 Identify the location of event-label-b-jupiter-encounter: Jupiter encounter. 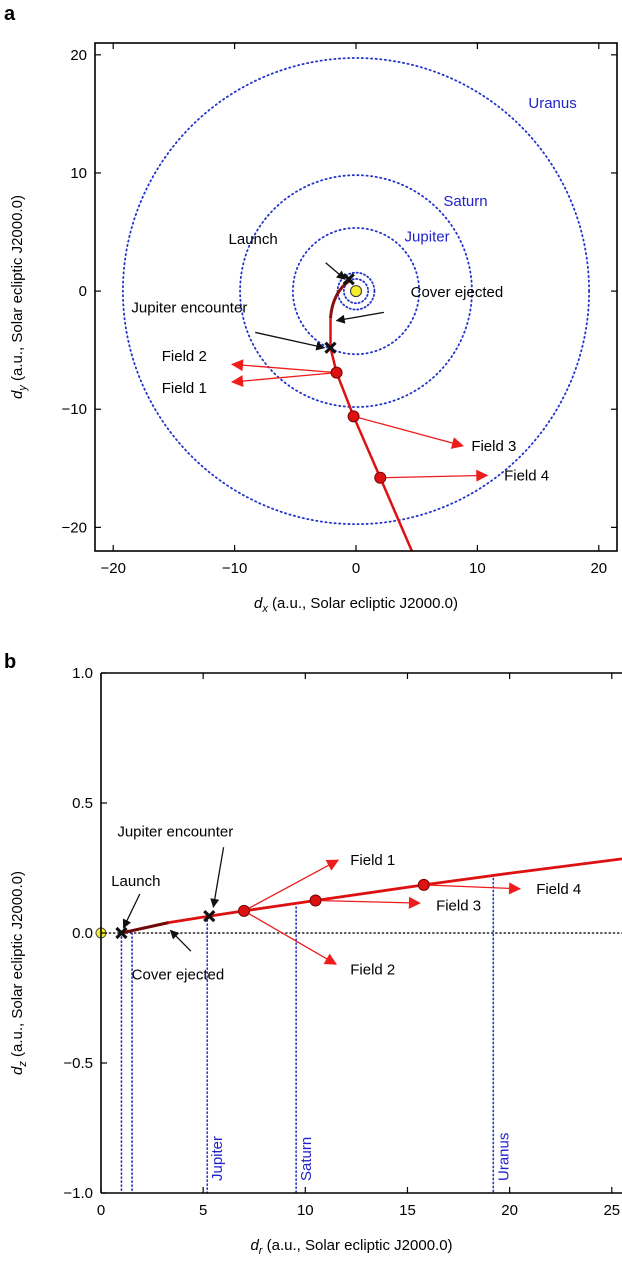
(175, 832).